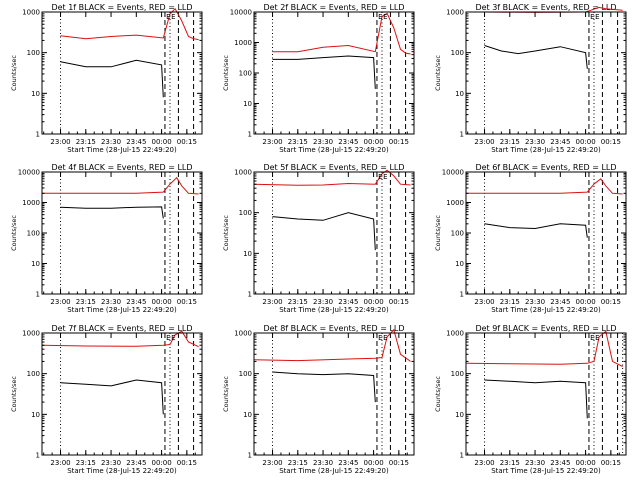  What do you see at coordinates (121, 167) in the screenshot?
I see `panel-title: Det 4f BLACK = Events, RED = LLD` at bounding box center [121, 167].